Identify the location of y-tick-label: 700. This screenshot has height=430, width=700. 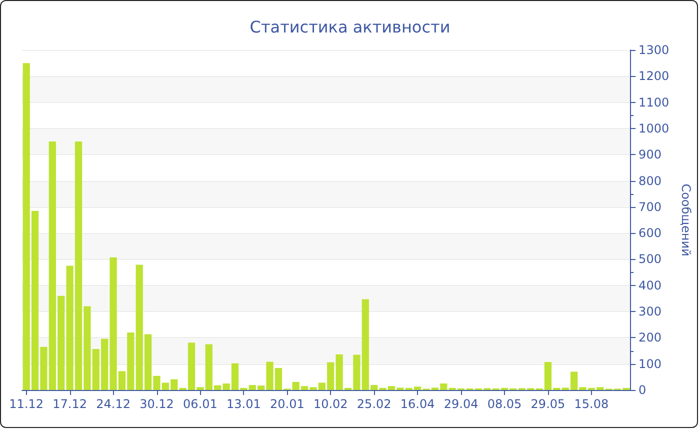
(650, 207).